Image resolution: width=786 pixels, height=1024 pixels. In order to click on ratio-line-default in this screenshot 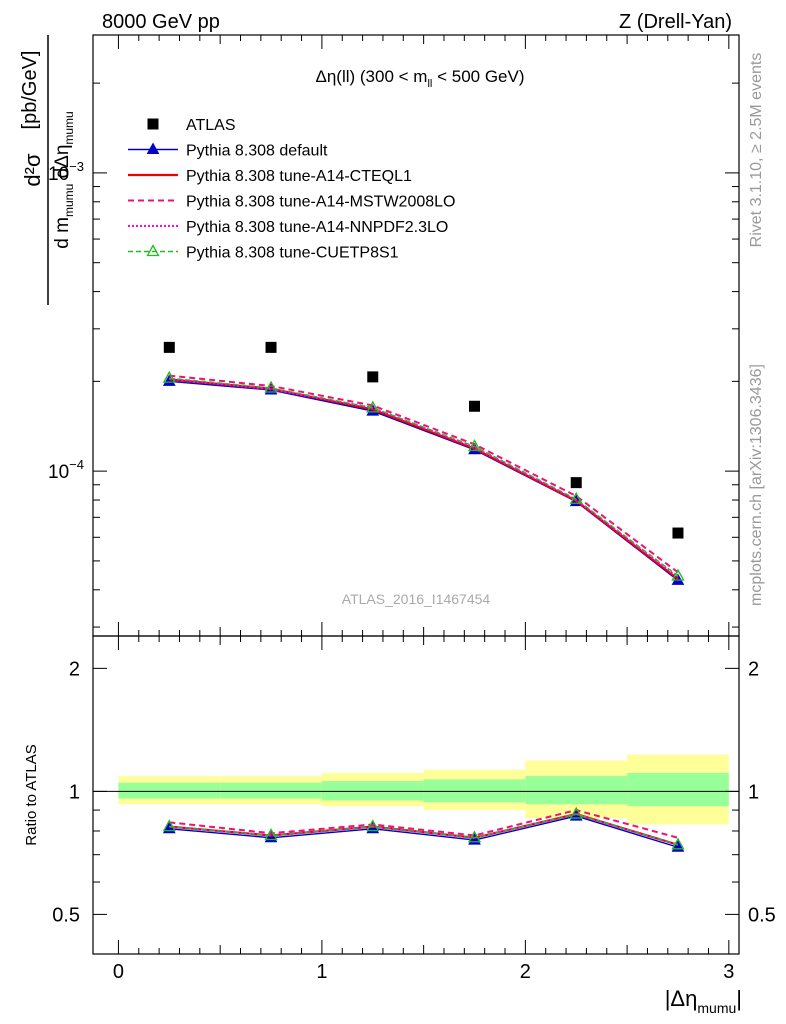, I will do `click(424, 831)`.